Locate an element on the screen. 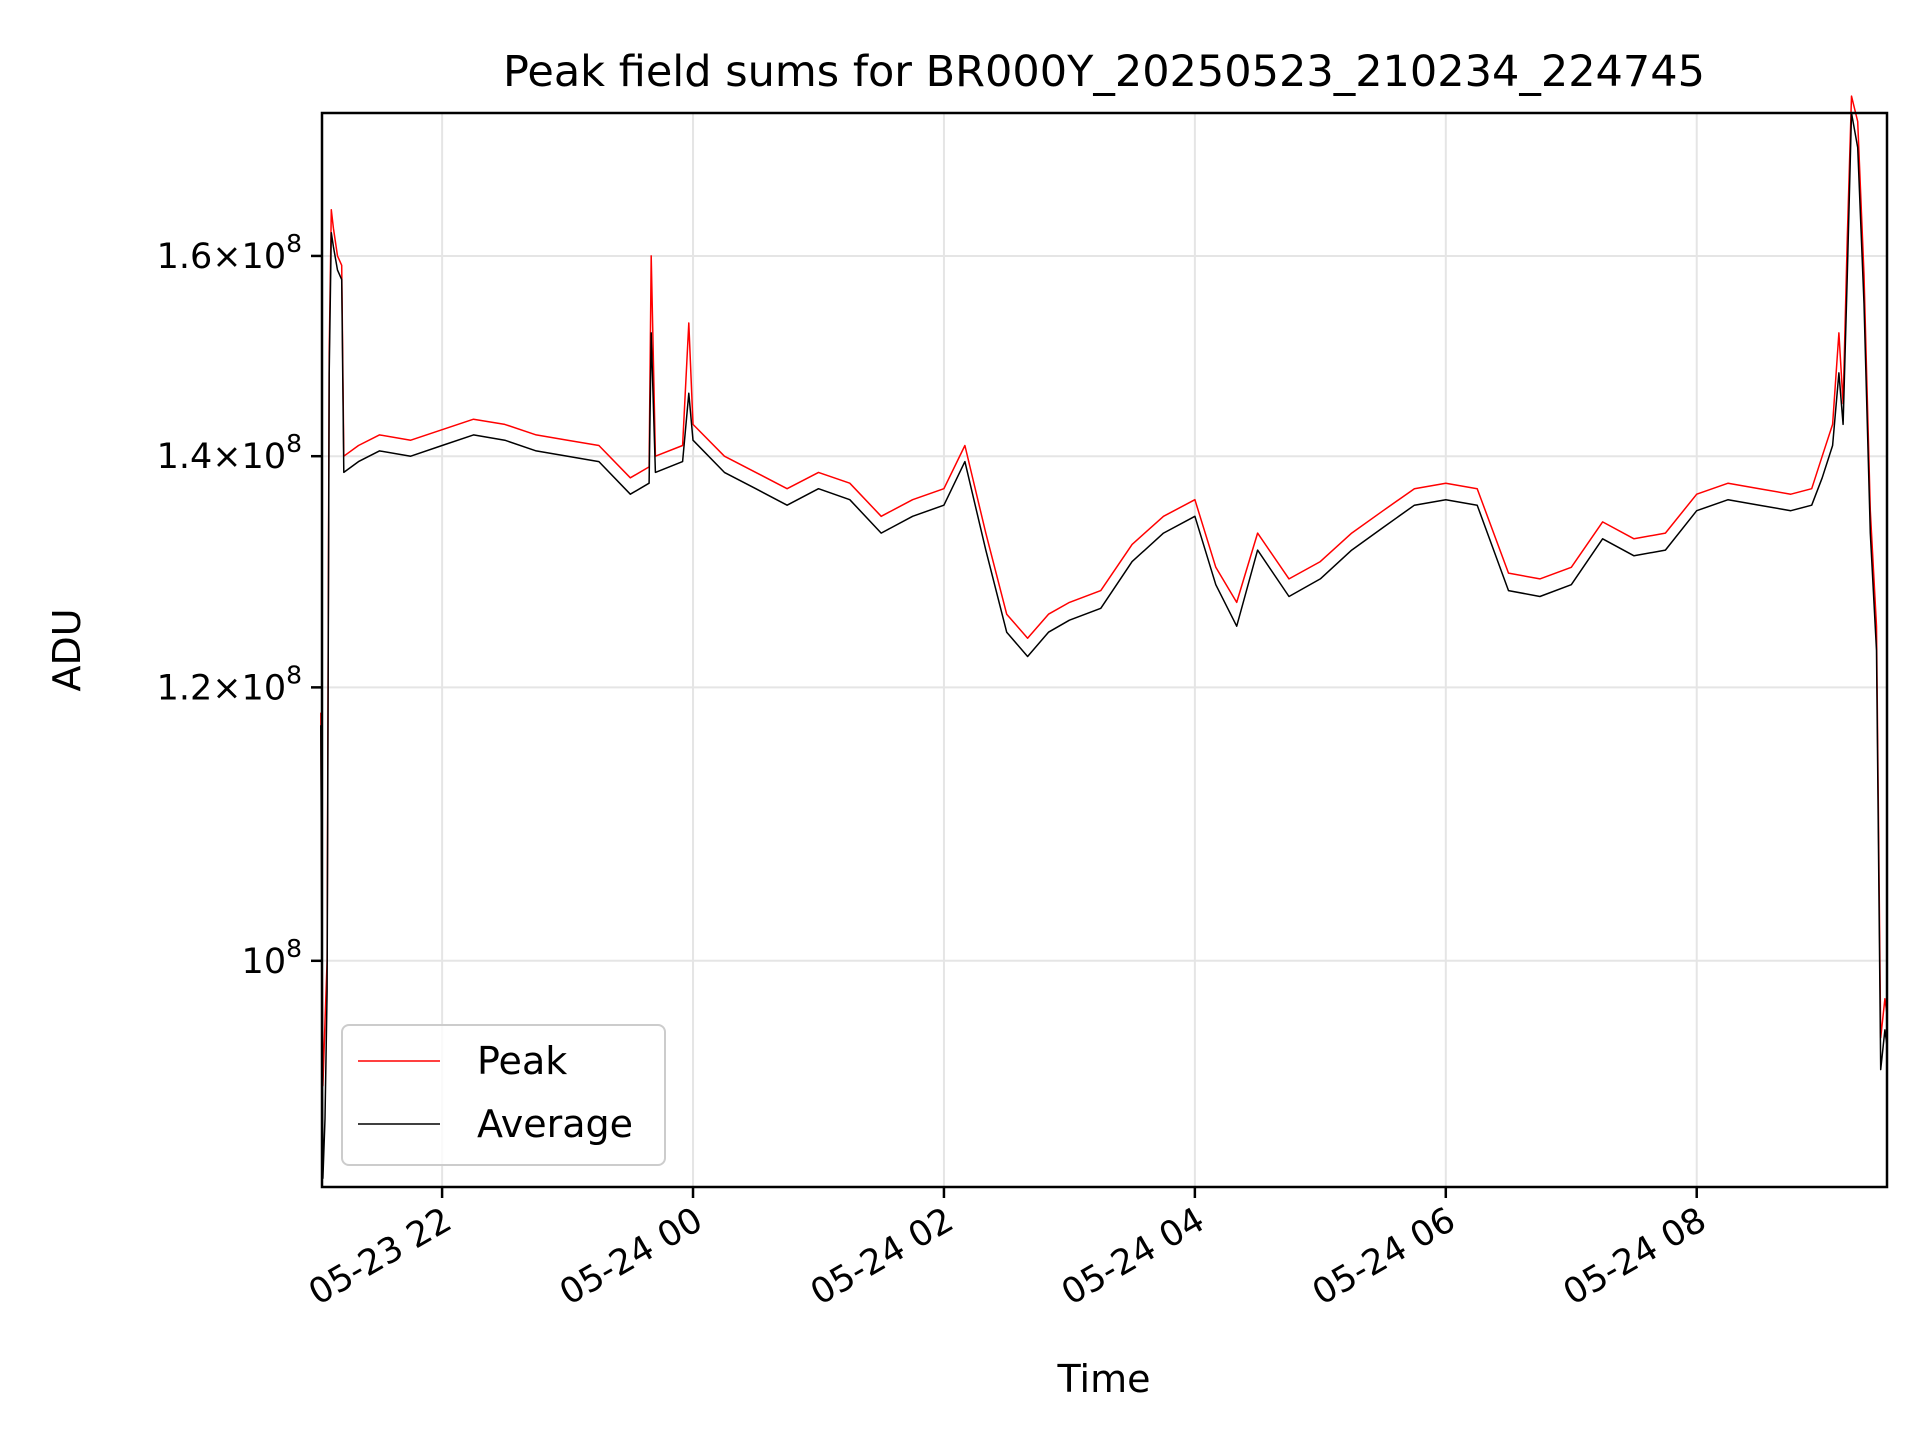  legend-label-average: Average is located at coordinates (555, 1124).